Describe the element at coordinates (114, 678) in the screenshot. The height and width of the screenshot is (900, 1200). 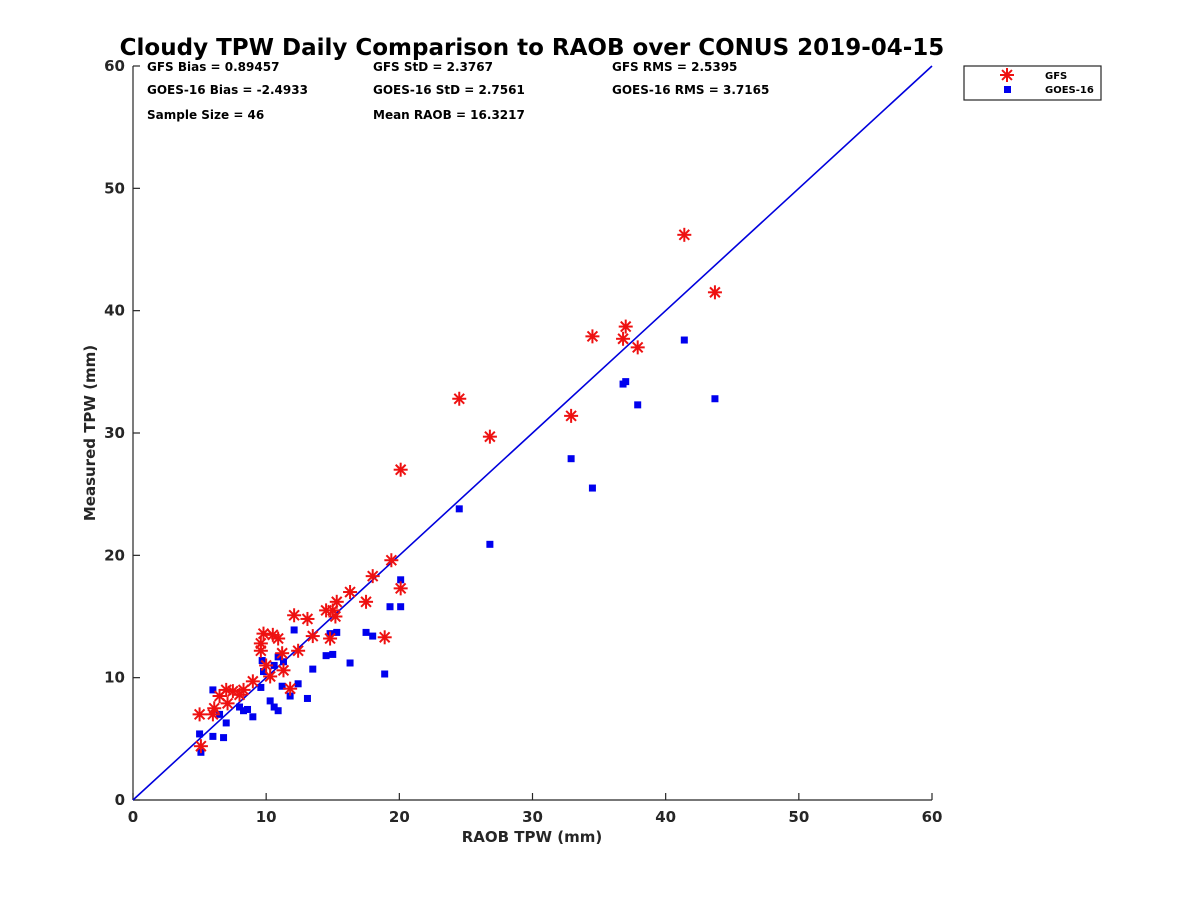
I see `y-tick-label: 10` at that location.